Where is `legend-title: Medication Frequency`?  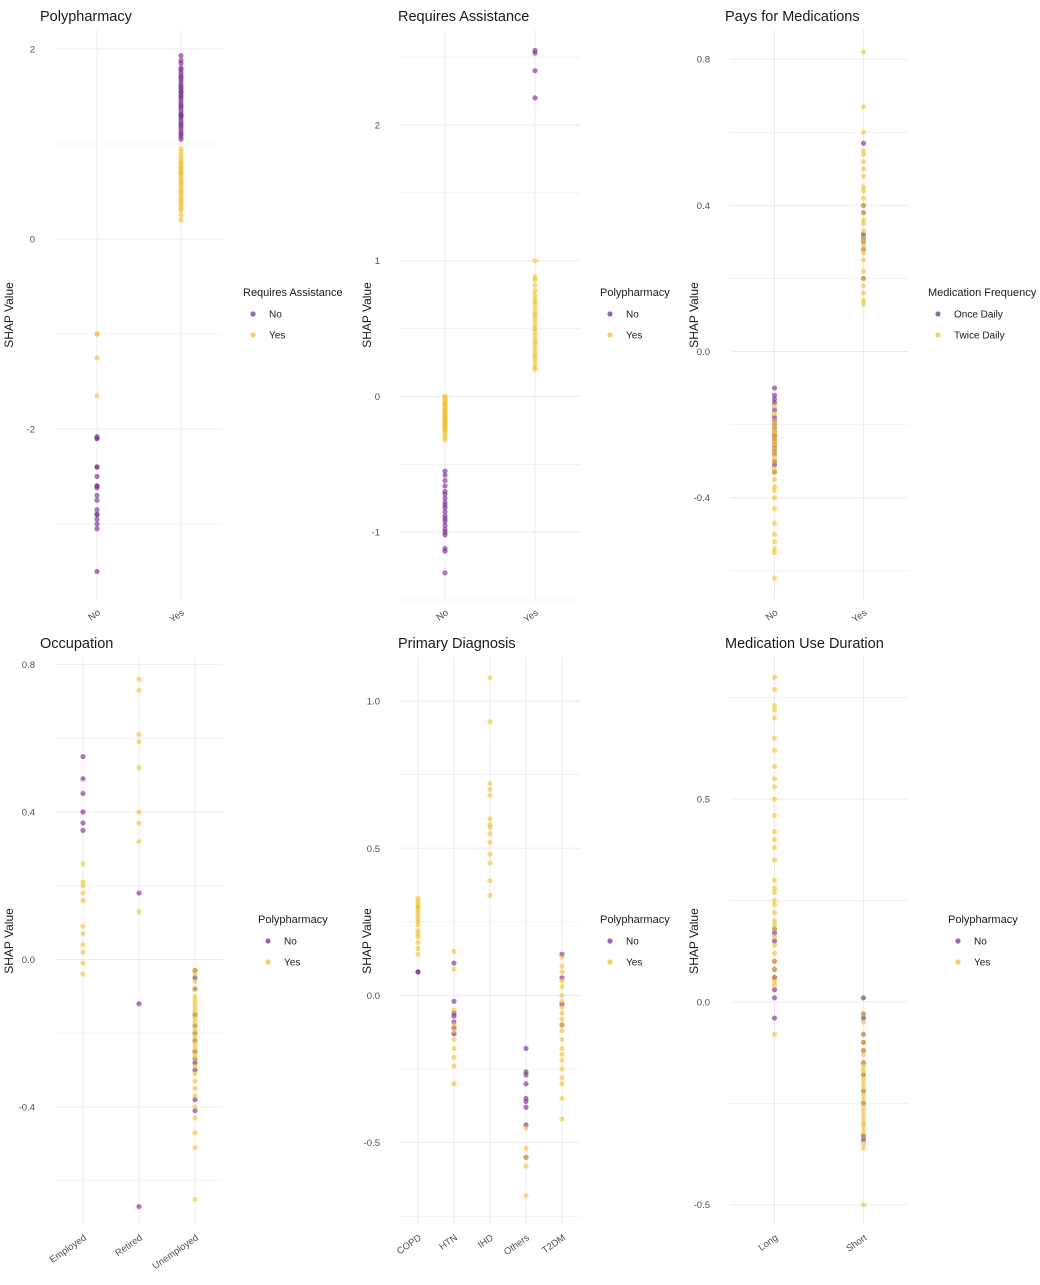 legend-title: Medication Frequency is located at coordinates (982, 293).